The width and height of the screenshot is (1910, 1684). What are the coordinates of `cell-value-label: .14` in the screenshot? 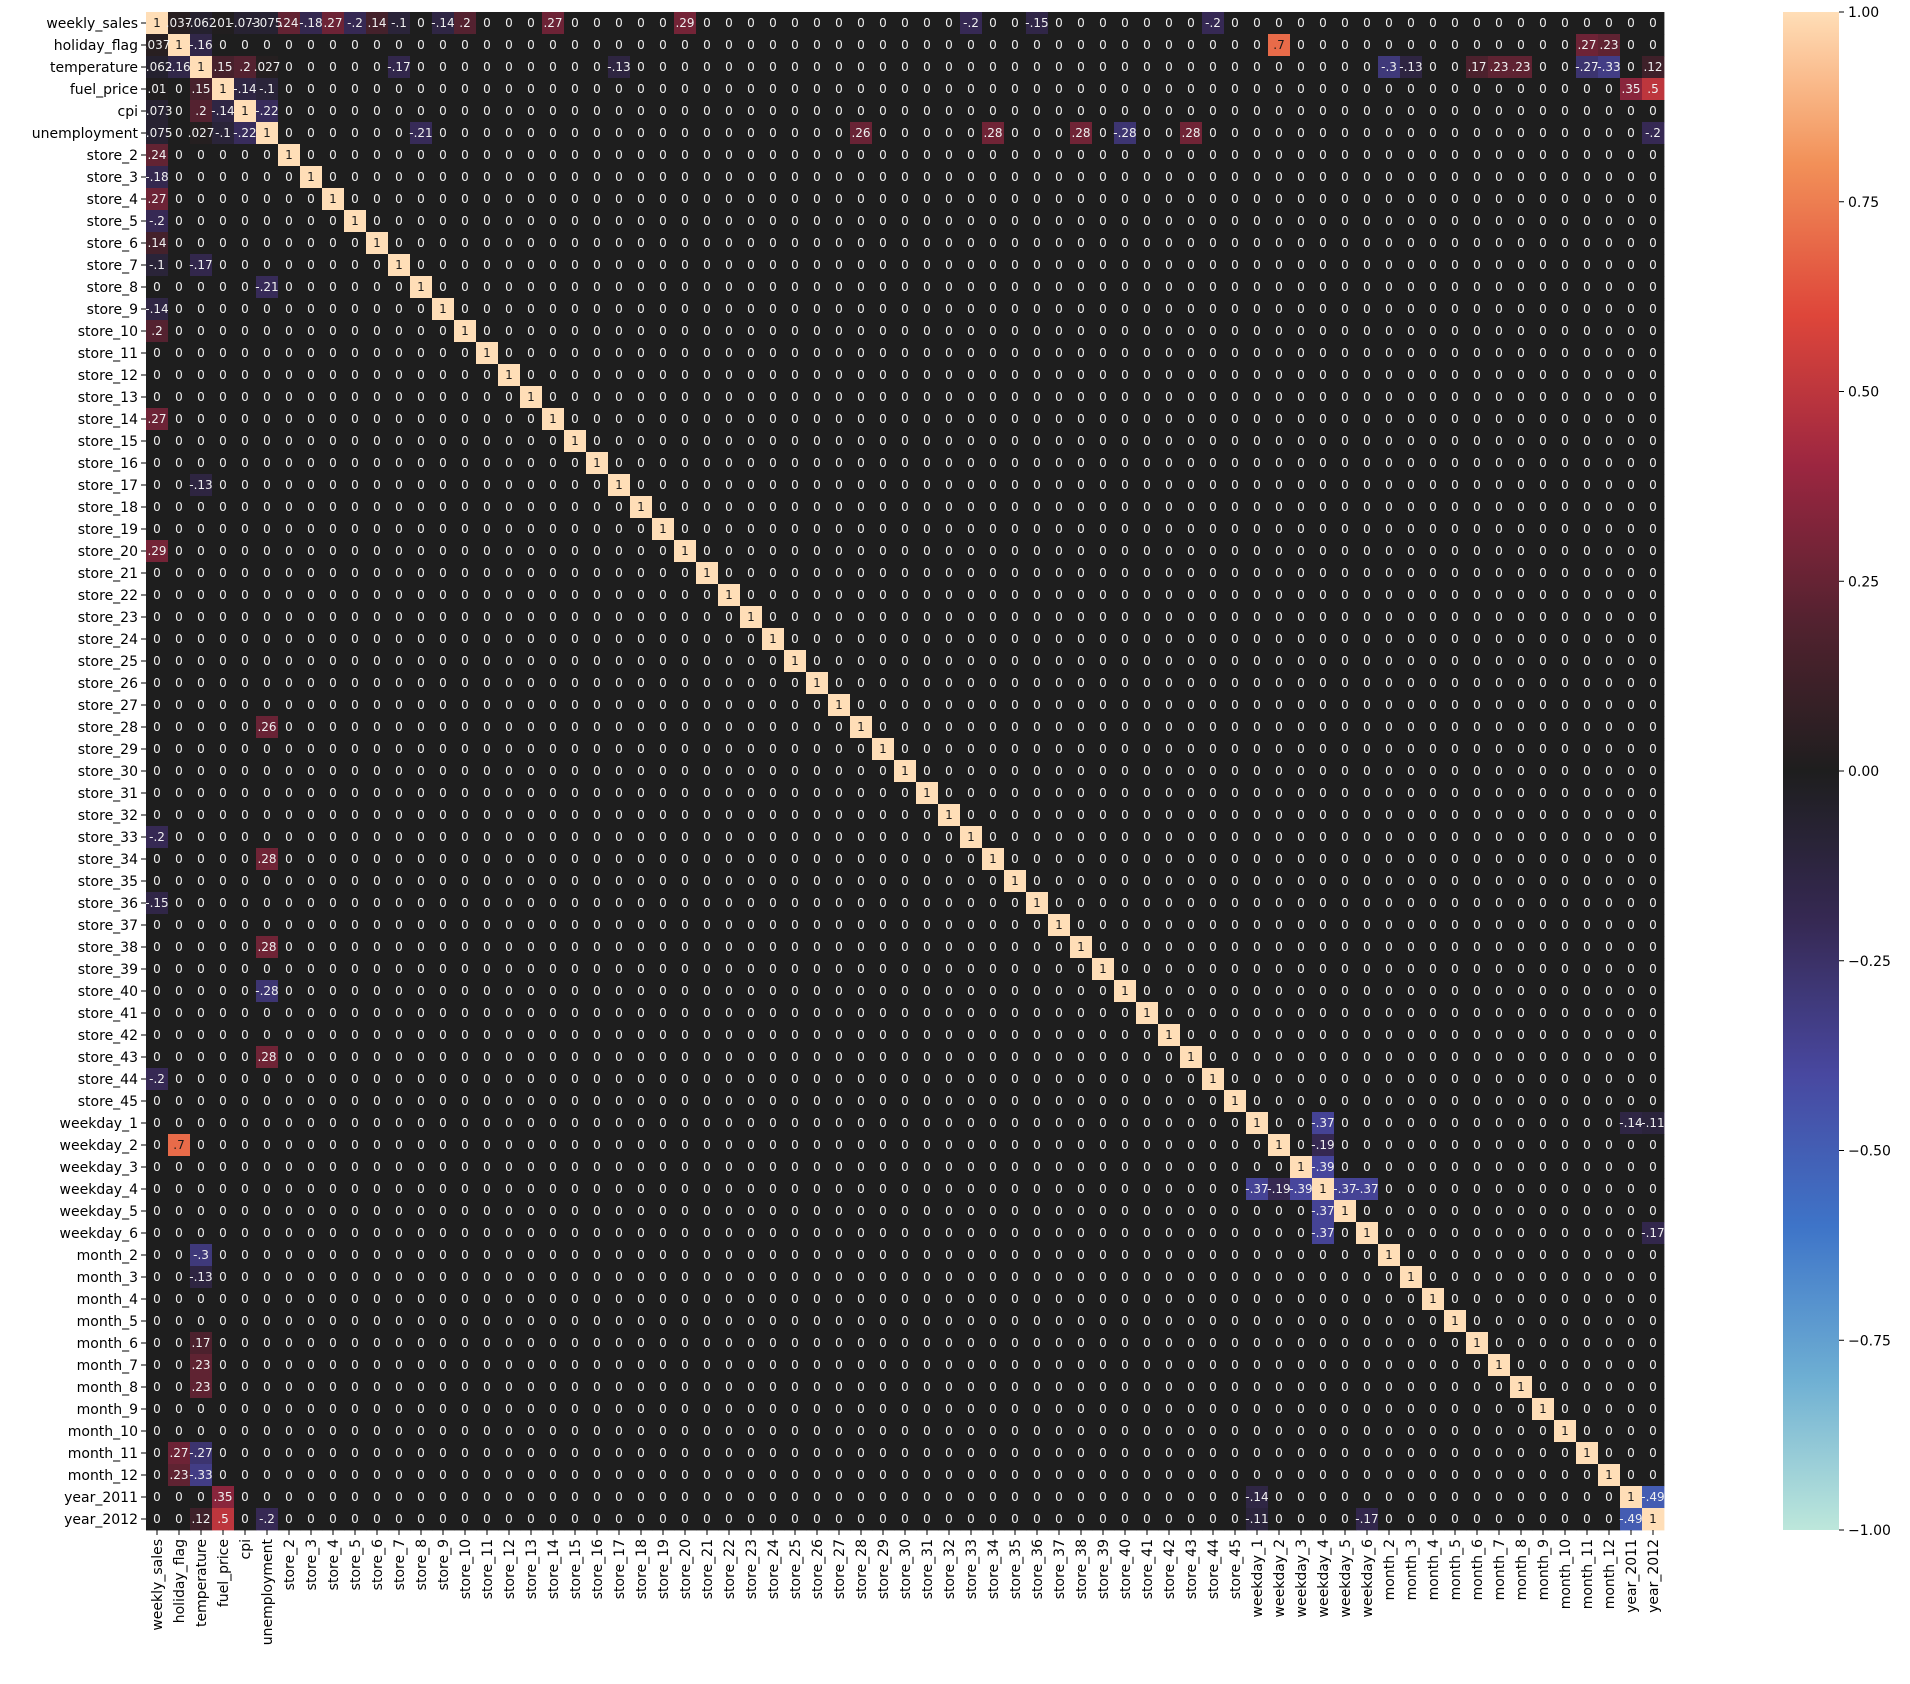 It's located at (376, 23).